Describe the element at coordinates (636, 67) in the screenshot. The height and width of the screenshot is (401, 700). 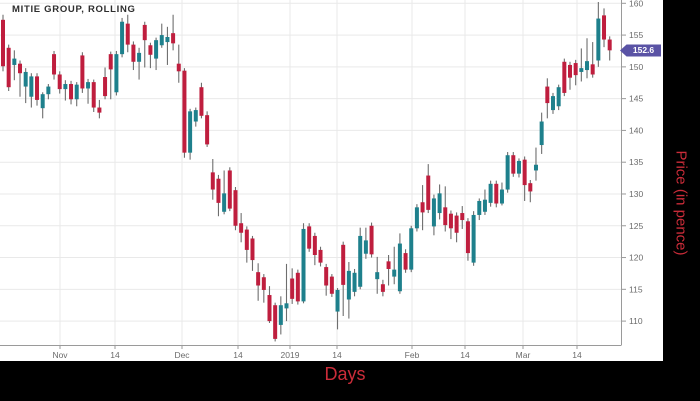
I see `y-tick-label: 150` at that location.